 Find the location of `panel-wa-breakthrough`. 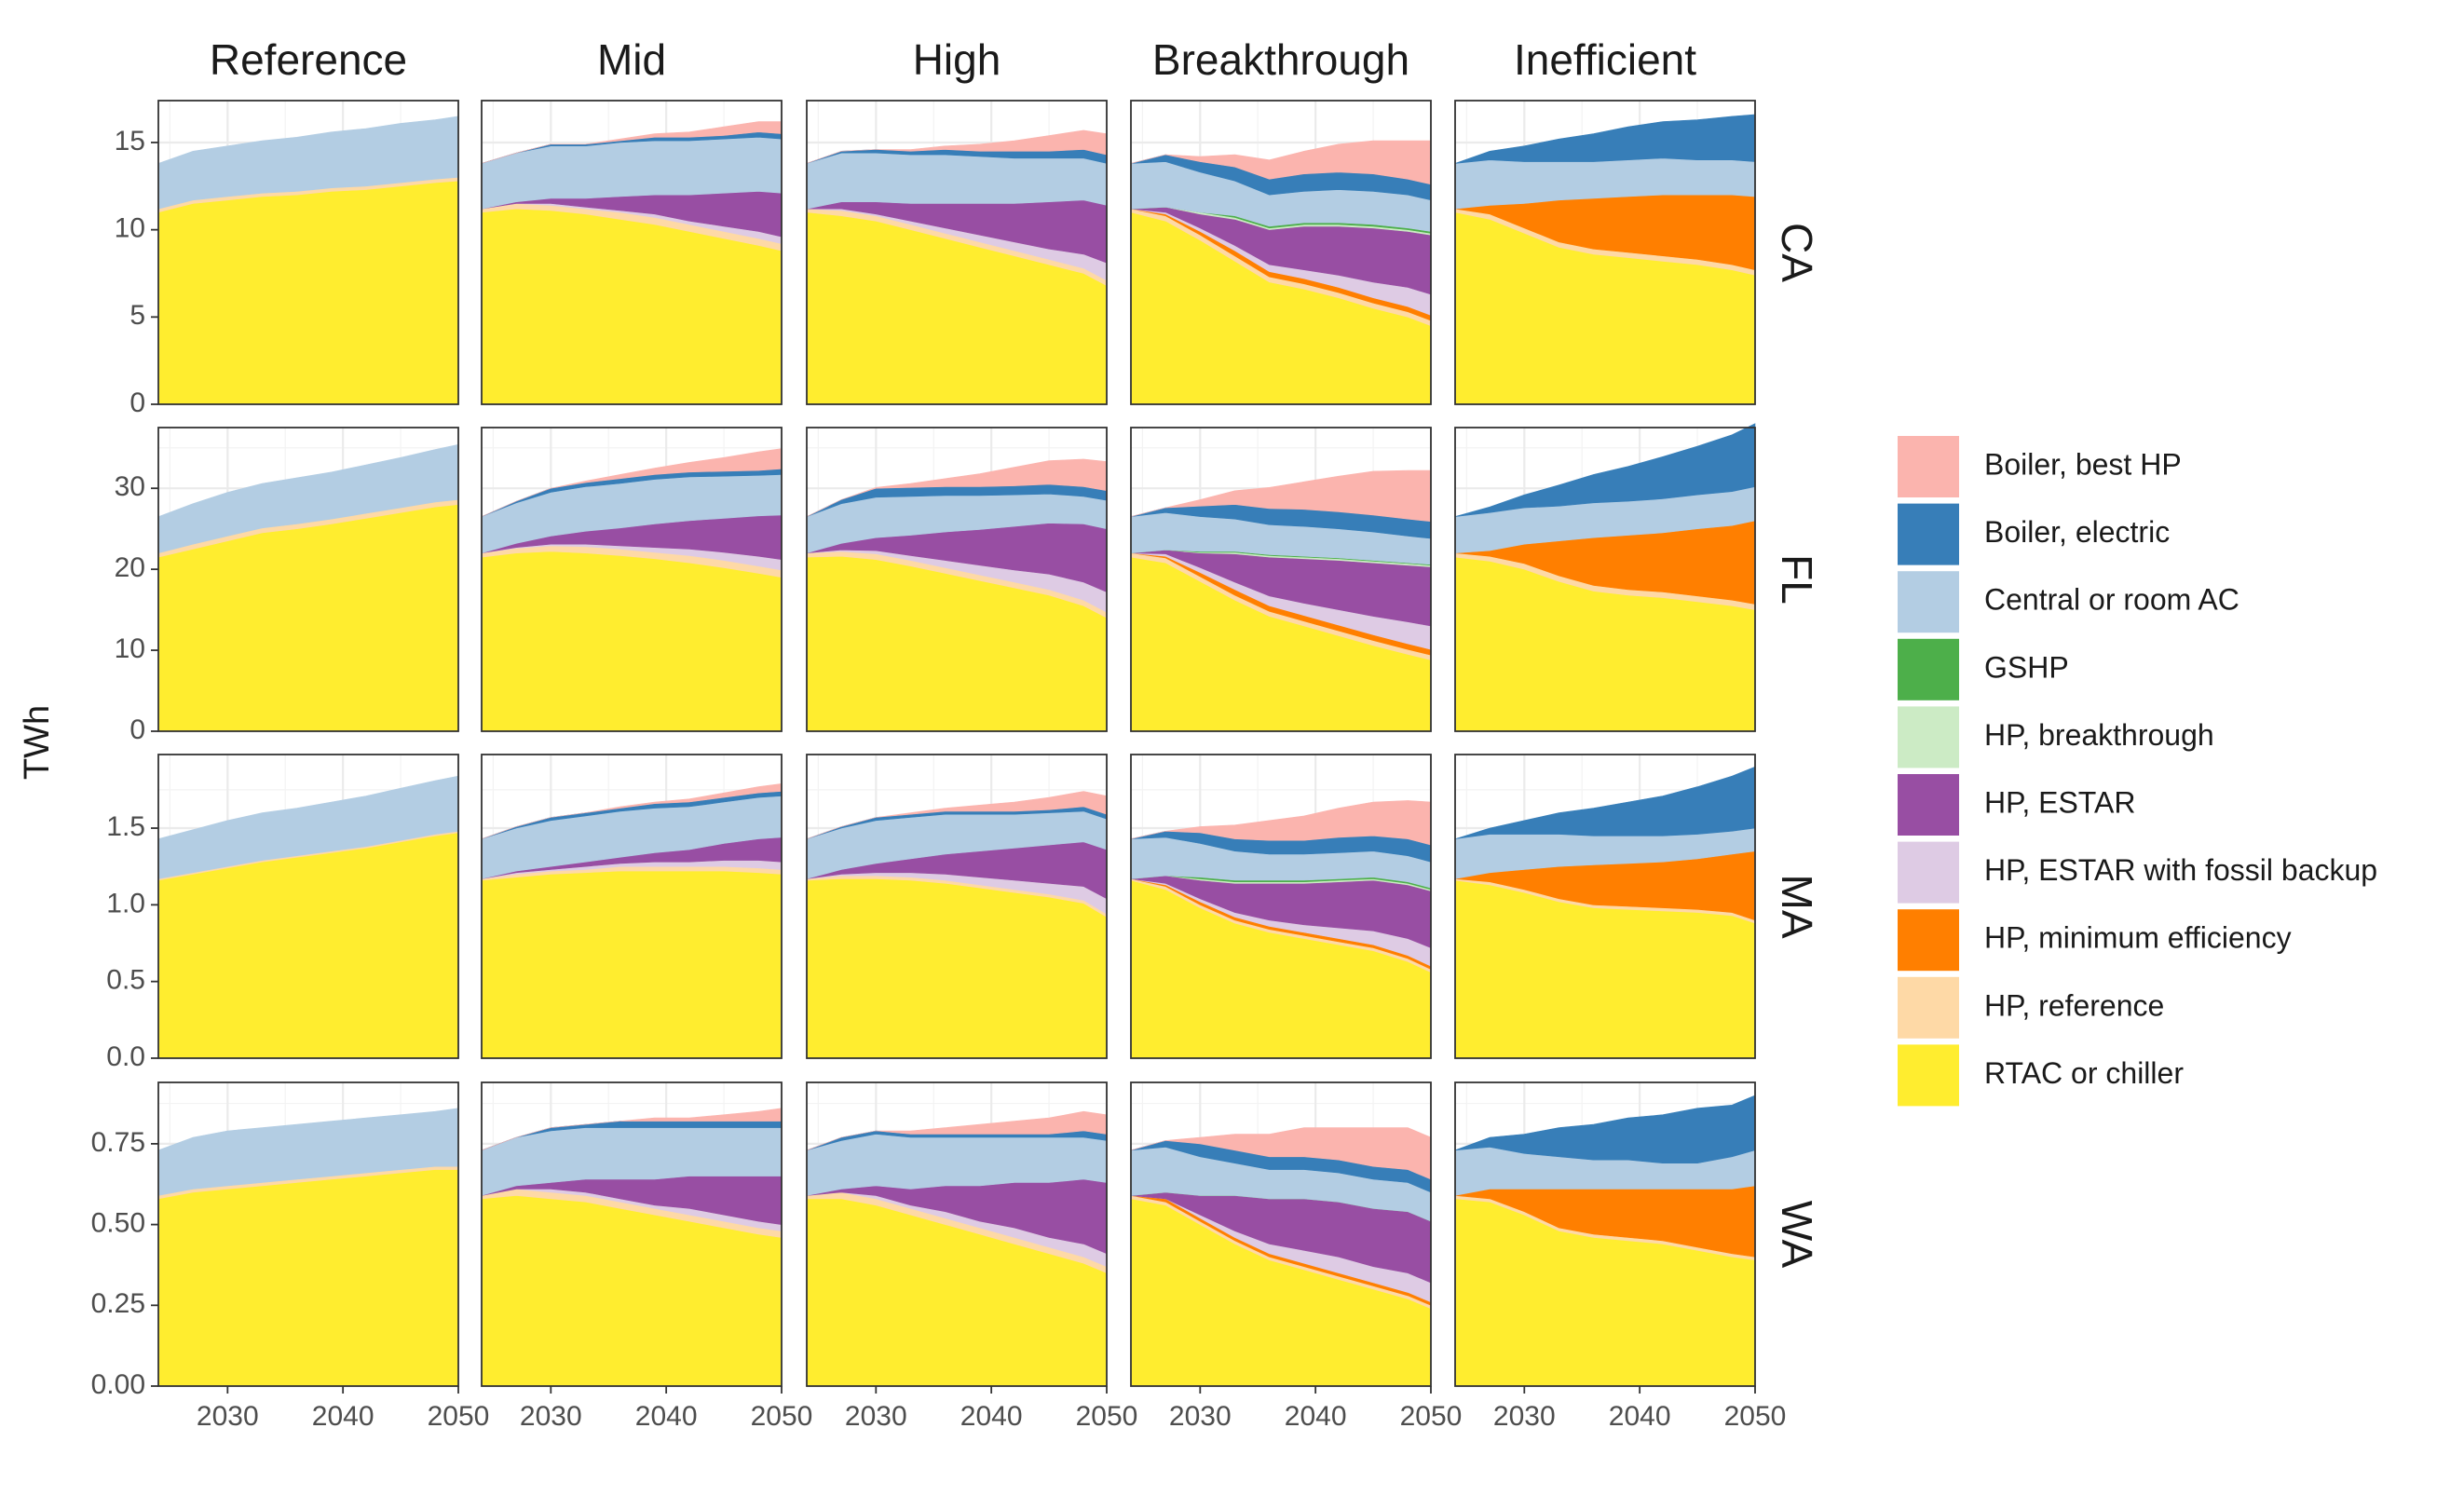

panel-wa-breakthrough is located at coordinates (1281, 1234).